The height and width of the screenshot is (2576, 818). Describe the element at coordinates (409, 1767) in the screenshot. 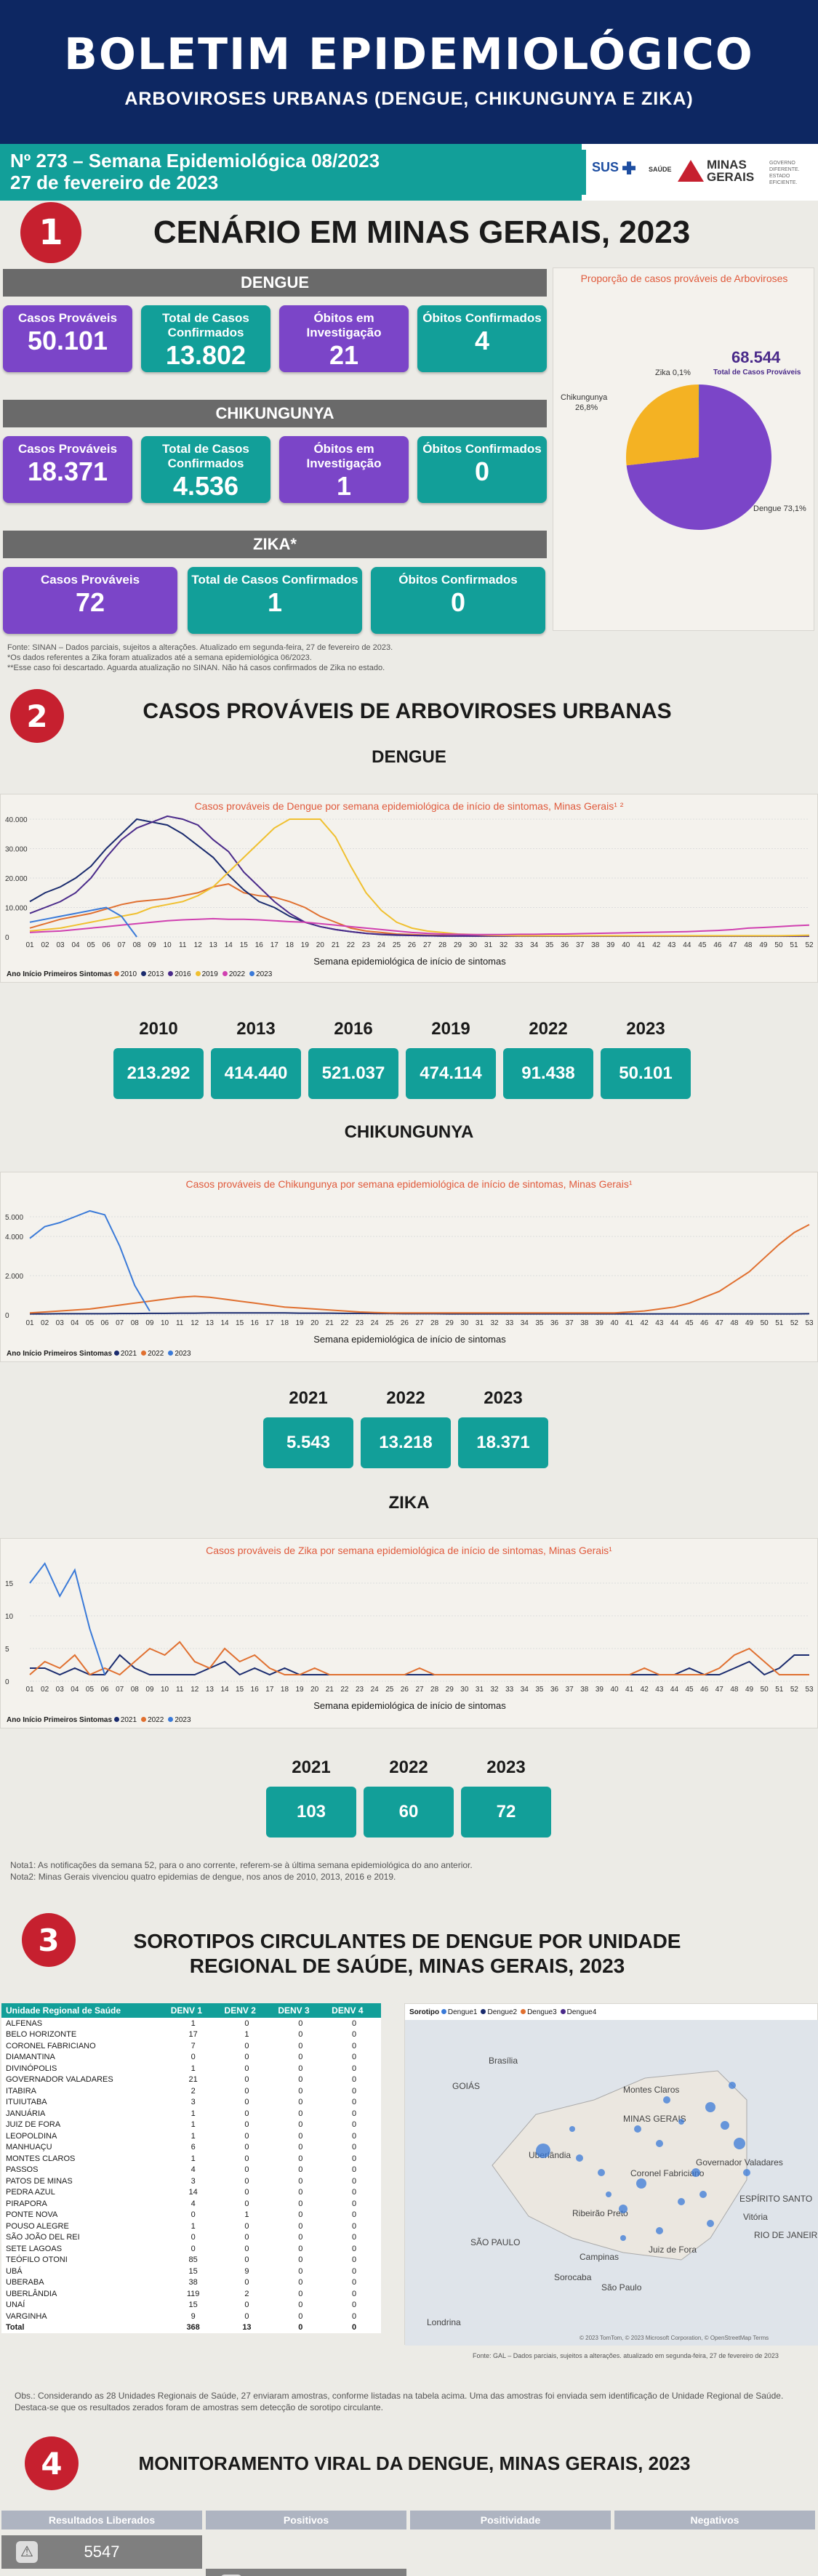

I see `zika_years-year-label: 2022` at that location.